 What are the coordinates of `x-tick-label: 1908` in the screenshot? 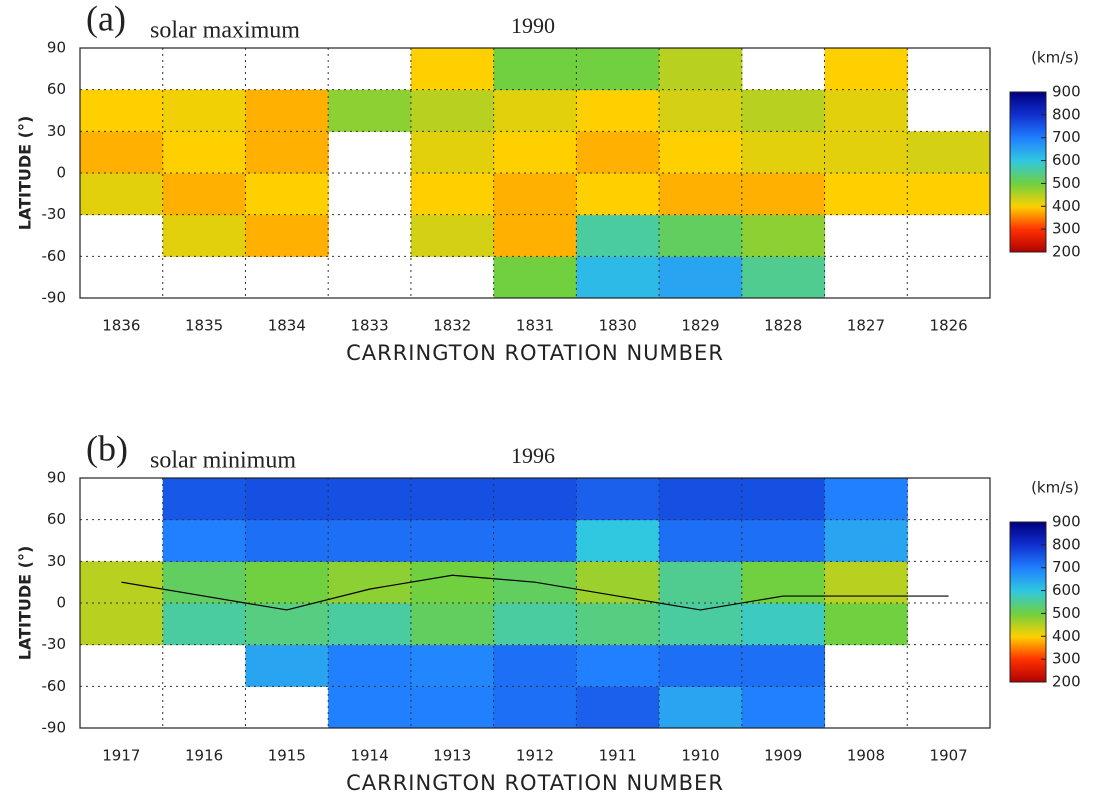 It's located at (866, 756).